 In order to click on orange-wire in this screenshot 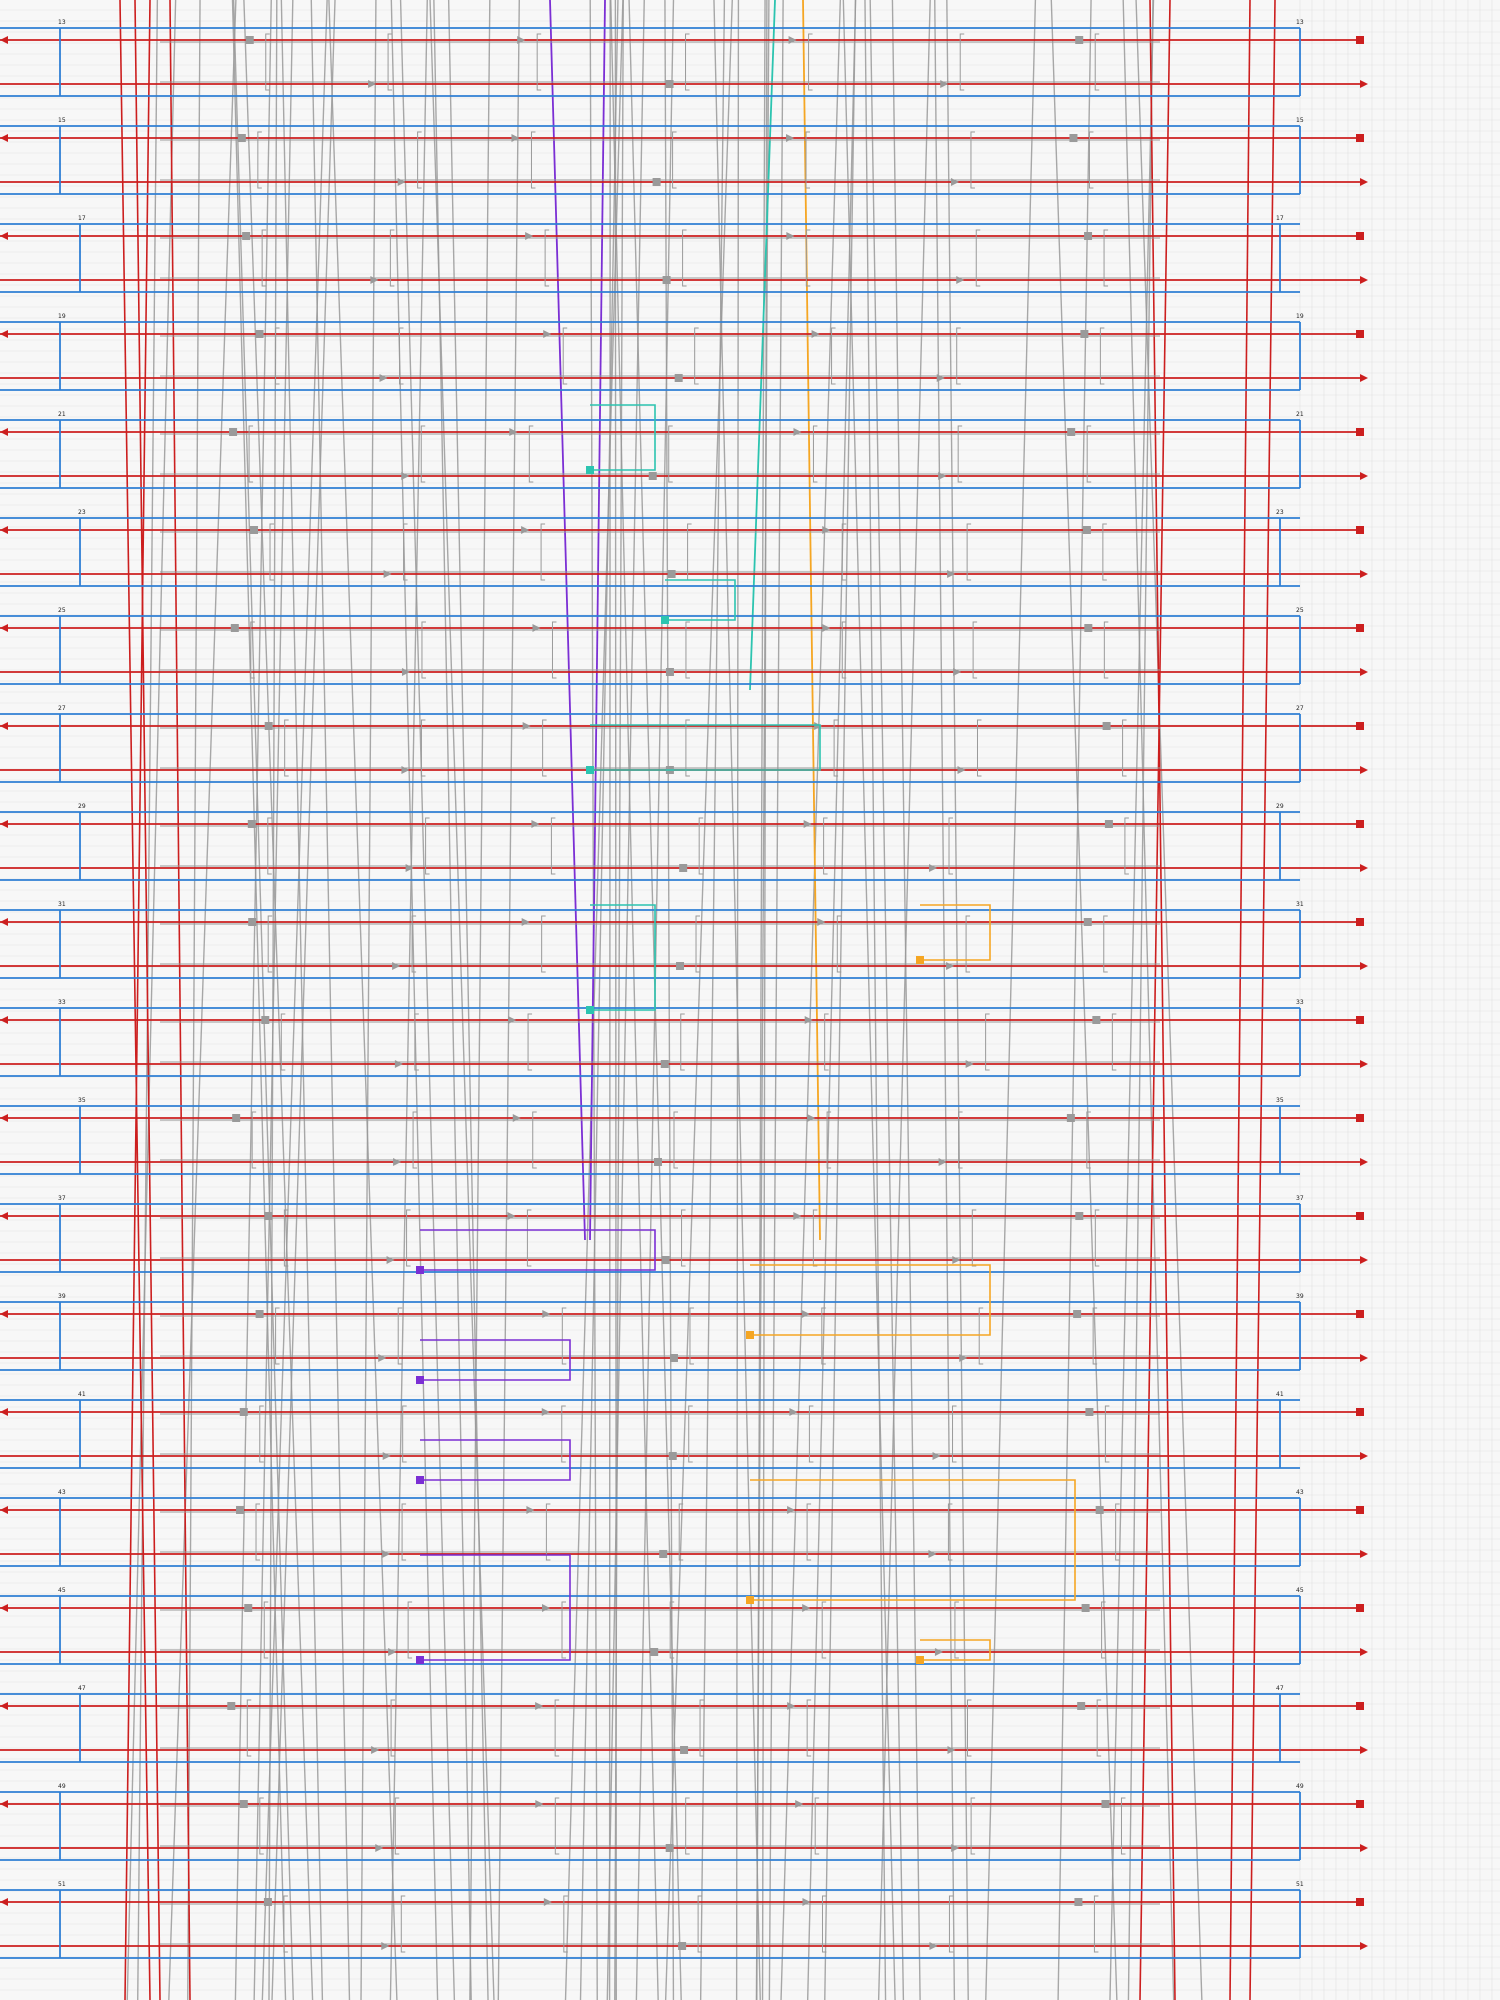, I will do `click(811, 620)`.